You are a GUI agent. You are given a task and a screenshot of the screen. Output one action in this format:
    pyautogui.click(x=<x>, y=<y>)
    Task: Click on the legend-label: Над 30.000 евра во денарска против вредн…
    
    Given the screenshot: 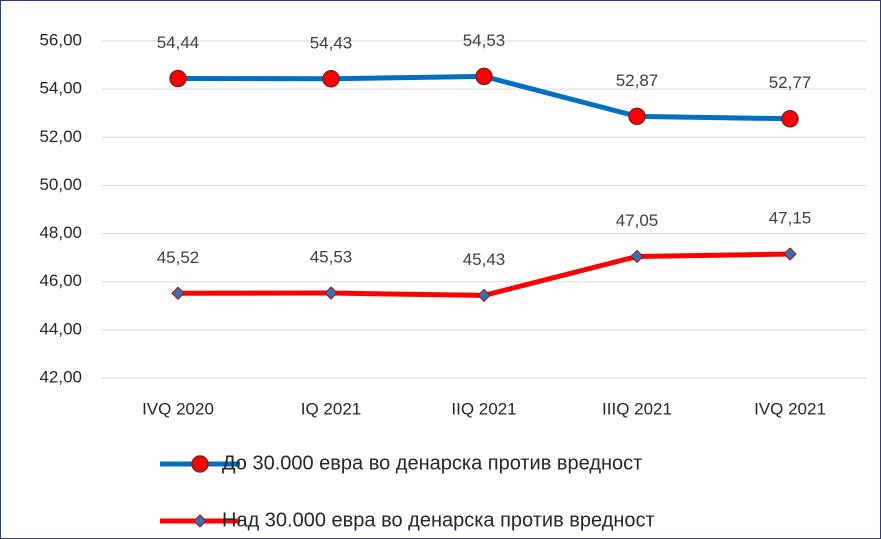 What is the action you would take?
    pyautogui.click(x=438, y=520)
    